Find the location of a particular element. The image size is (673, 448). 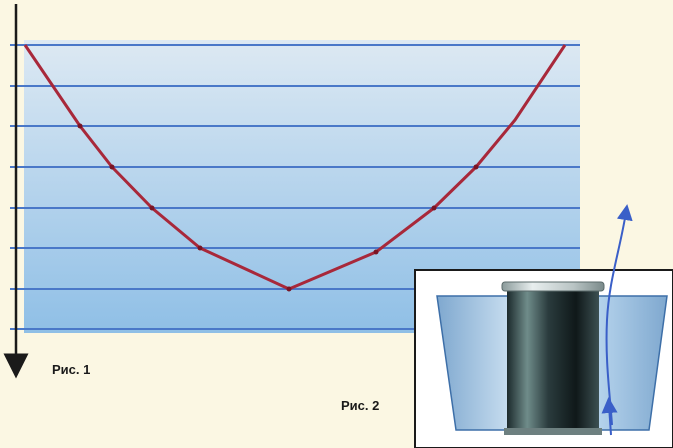

figure2-caption: Рис. 2 is located at coordinates (360, 405).